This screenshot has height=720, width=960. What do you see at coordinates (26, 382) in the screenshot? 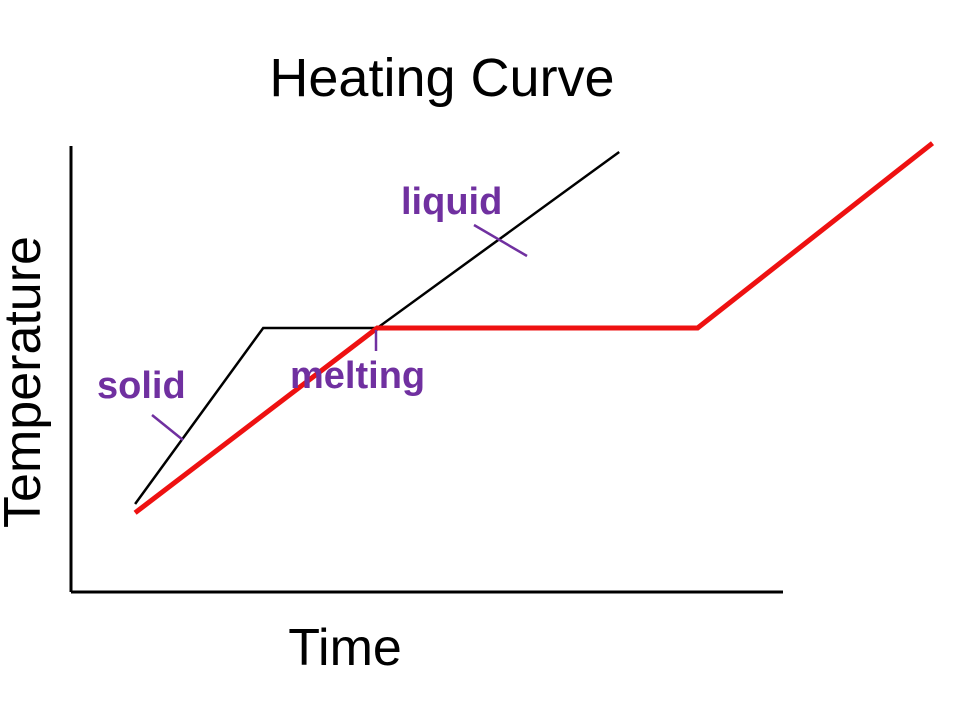
I see `y-axis-title: Temperature` at bounding box center [26, 382].